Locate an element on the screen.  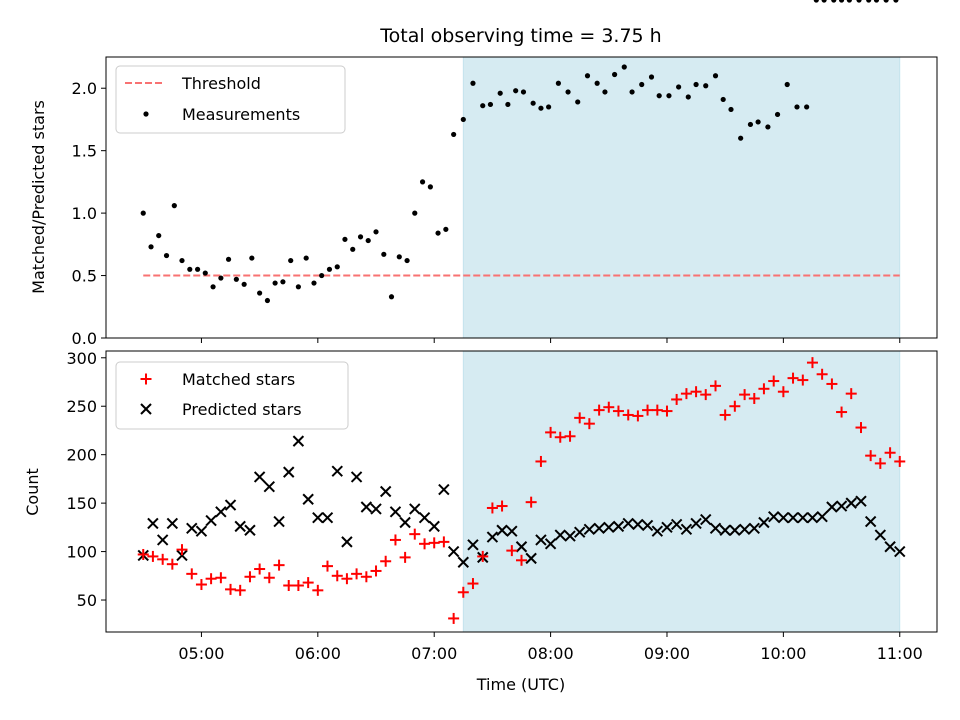
legend-matched-label: Matched stars is located at coordinates (238, 379).